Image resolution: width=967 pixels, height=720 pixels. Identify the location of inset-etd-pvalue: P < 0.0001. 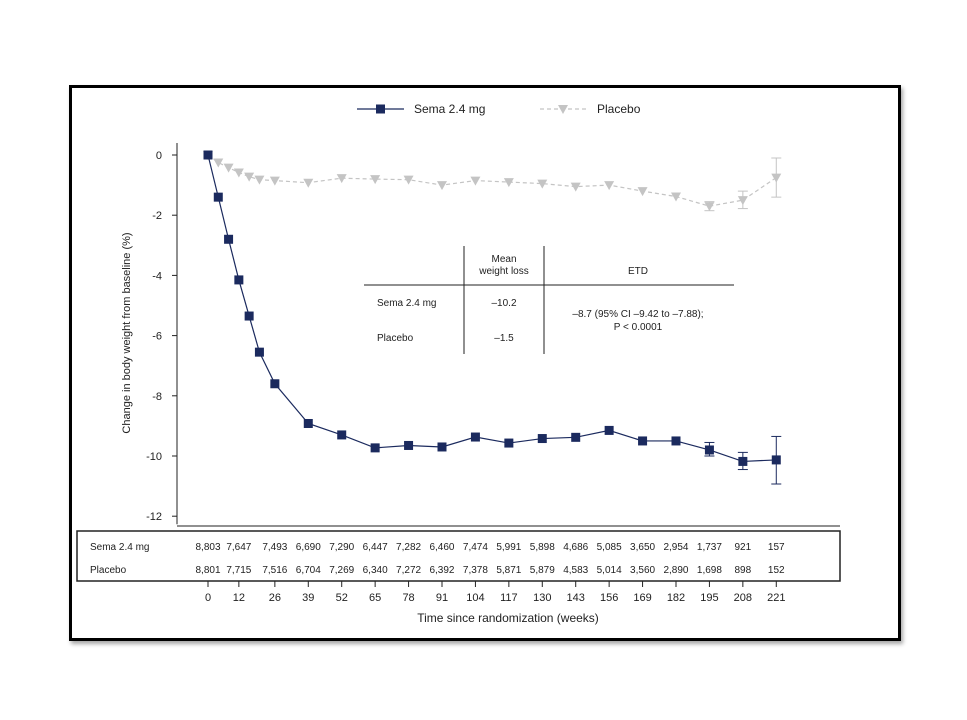
(638, 327).